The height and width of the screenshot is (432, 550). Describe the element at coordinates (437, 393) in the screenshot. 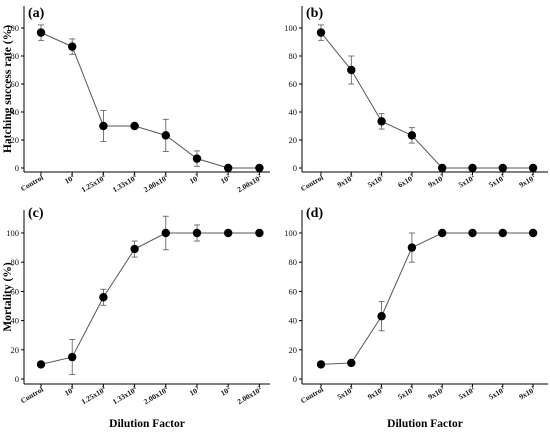

I see `x-tick-label: 9x103` at that location.